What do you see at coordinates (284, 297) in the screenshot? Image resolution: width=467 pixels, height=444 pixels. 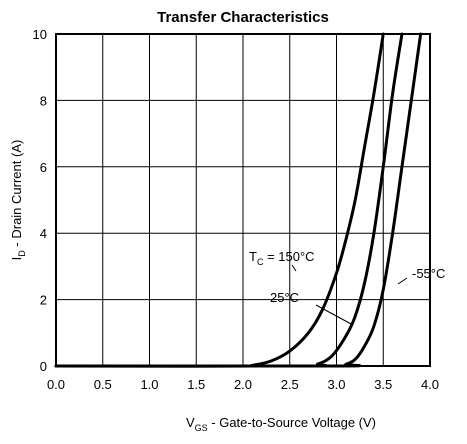 I see `annotation-tc25: 25°C` at bounding box center [284, 297].